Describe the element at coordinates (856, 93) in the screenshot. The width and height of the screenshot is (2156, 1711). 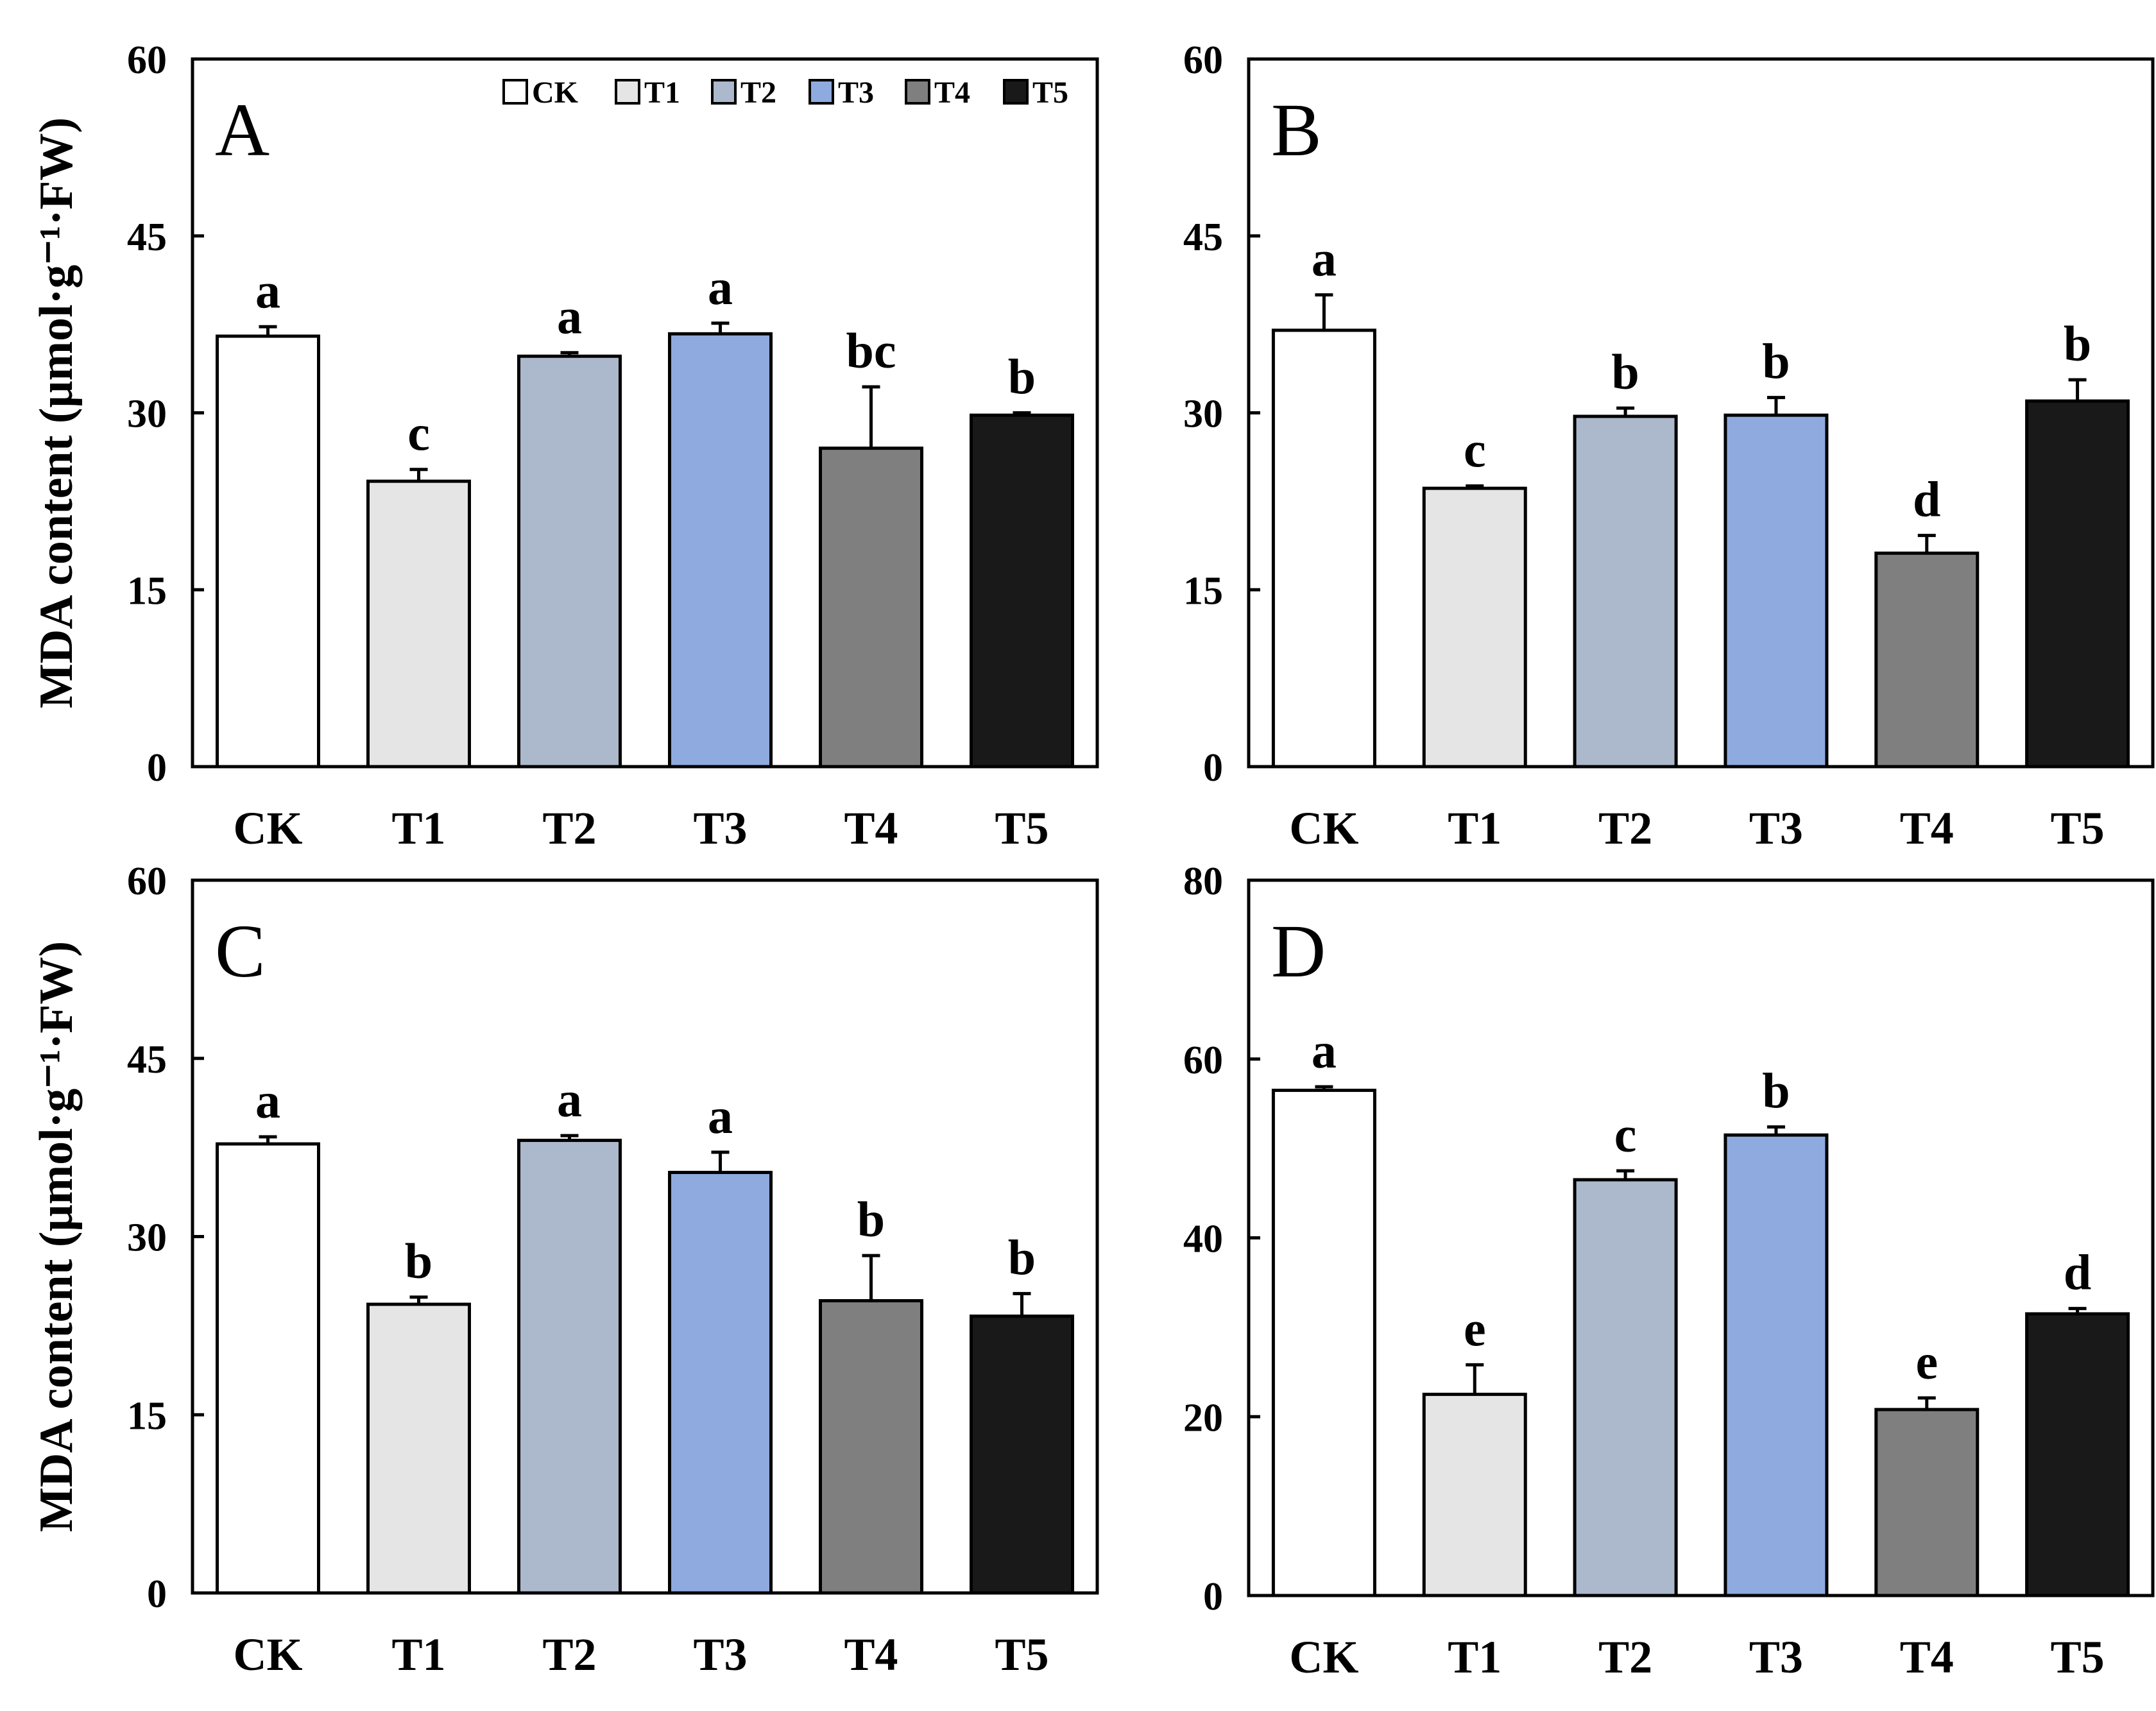
I see `legend-label: T3` at that location.